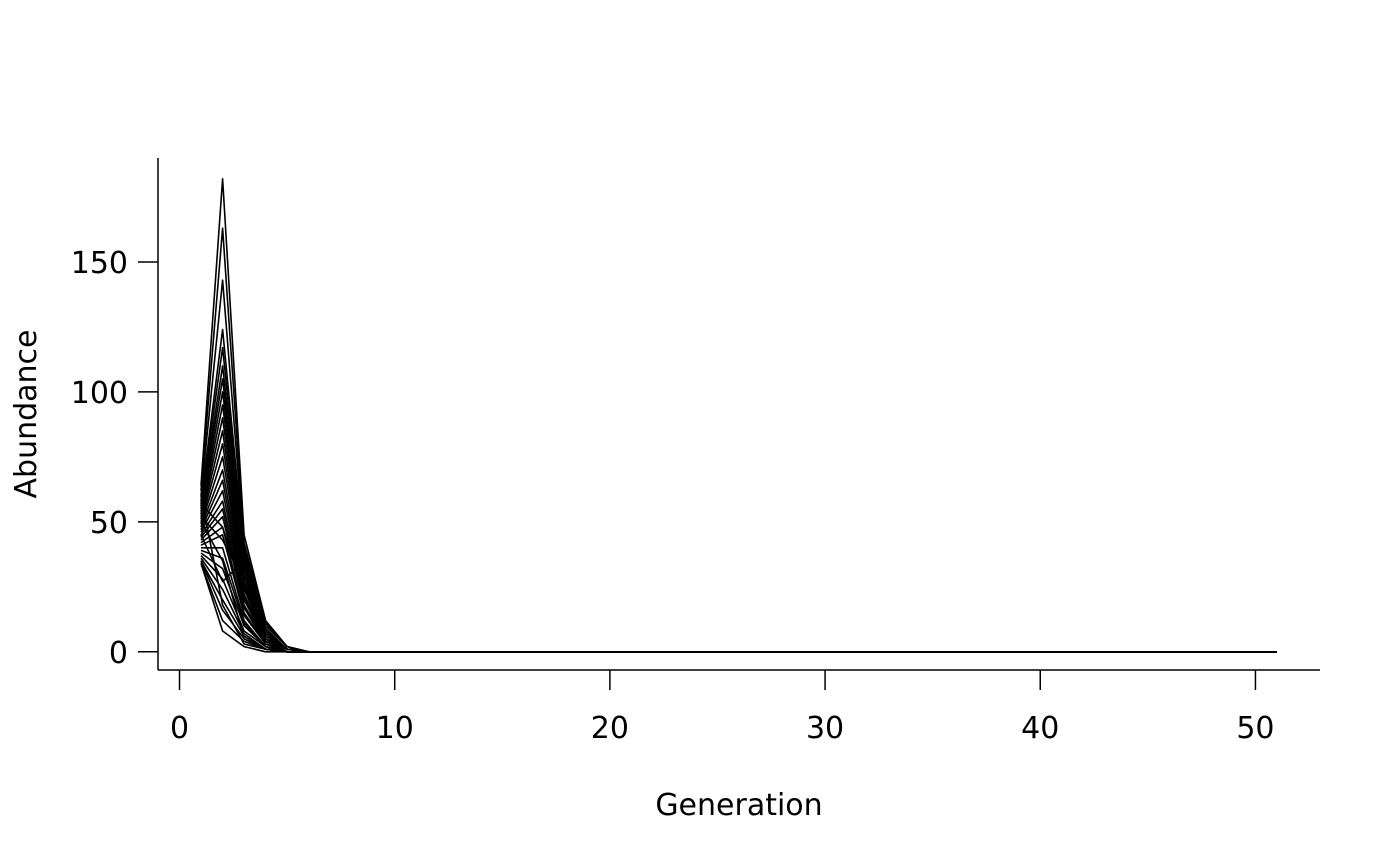 This screenshot has width=1400, height=866. What do you see at coordinates (99, 393) in the screenshot?
I see `y-tick-label: 100` at bounding box center [99, 393].